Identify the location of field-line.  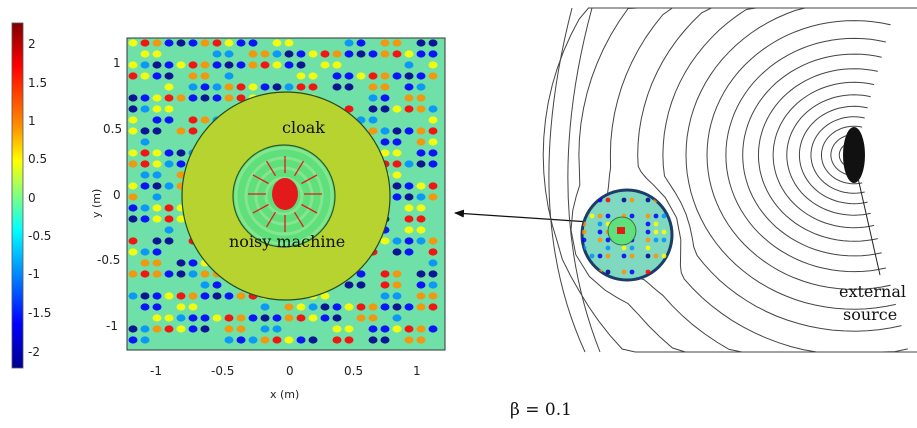
(805, 155).